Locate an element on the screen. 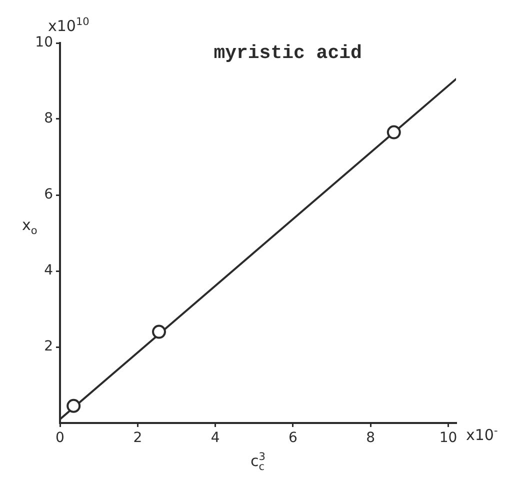 This screenshot has width=516, height=479. x-tick-label: 0 is located at coordinates (60, 438).